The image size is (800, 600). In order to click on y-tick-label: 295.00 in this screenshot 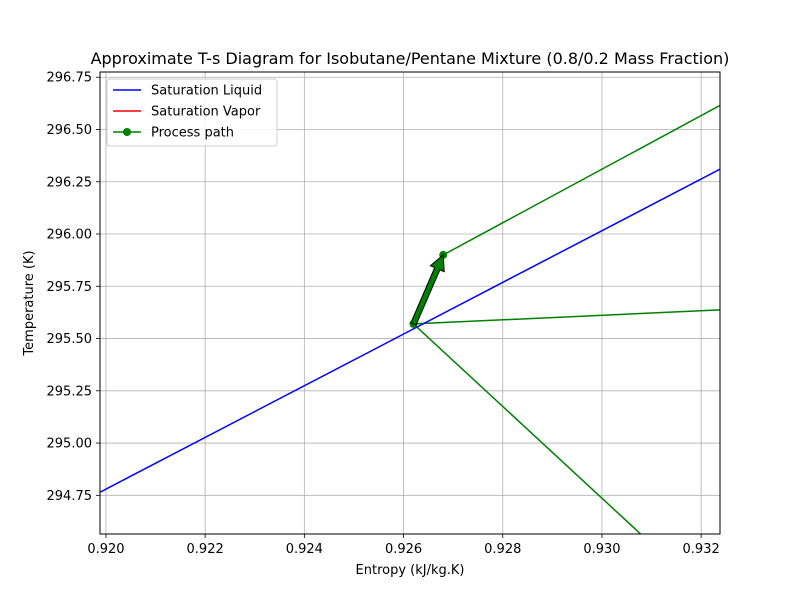, I will do `click(70, 444)`.